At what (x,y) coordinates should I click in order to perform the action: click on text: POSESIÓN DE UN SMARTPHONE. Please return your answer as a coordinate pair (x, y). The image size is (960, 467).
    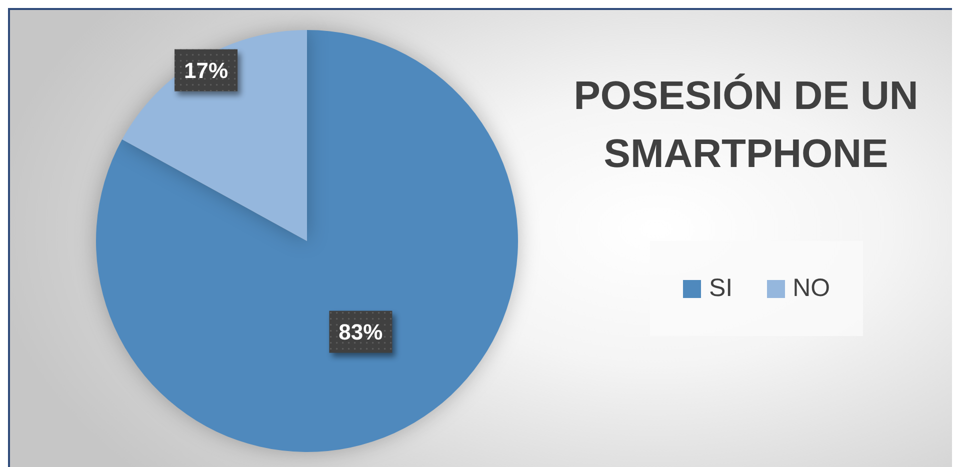
    Looking at the image, I should click on (746, 125).